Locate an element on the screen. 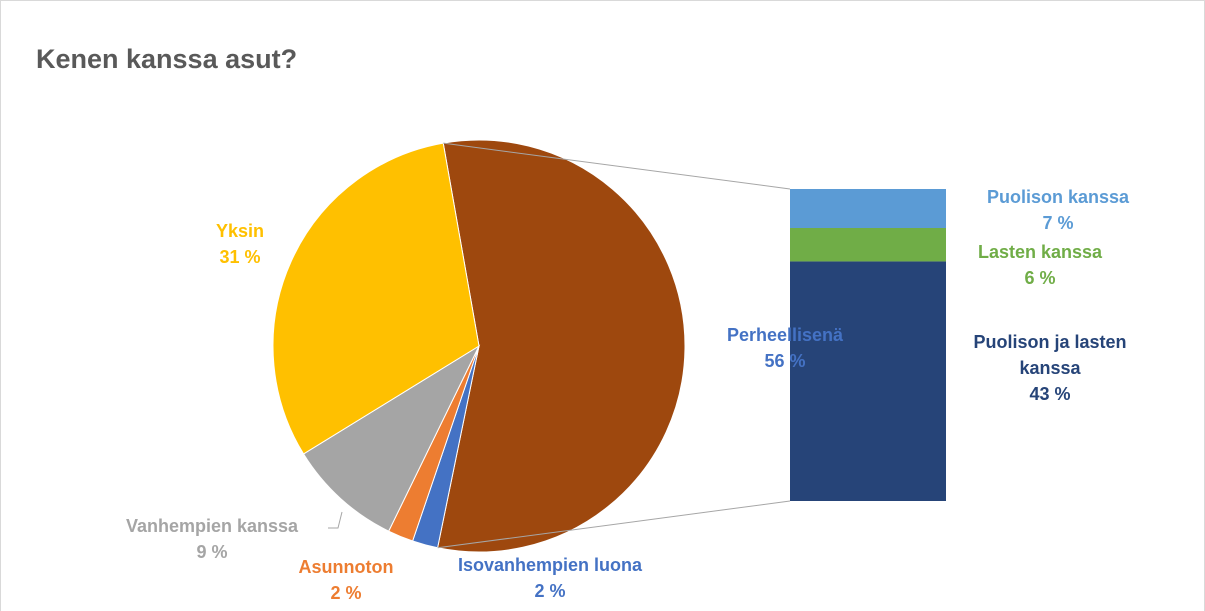 This screenshot has height=611, width=1205. data-label: Asunnoton 2 % is located at coordinates (346, 580).